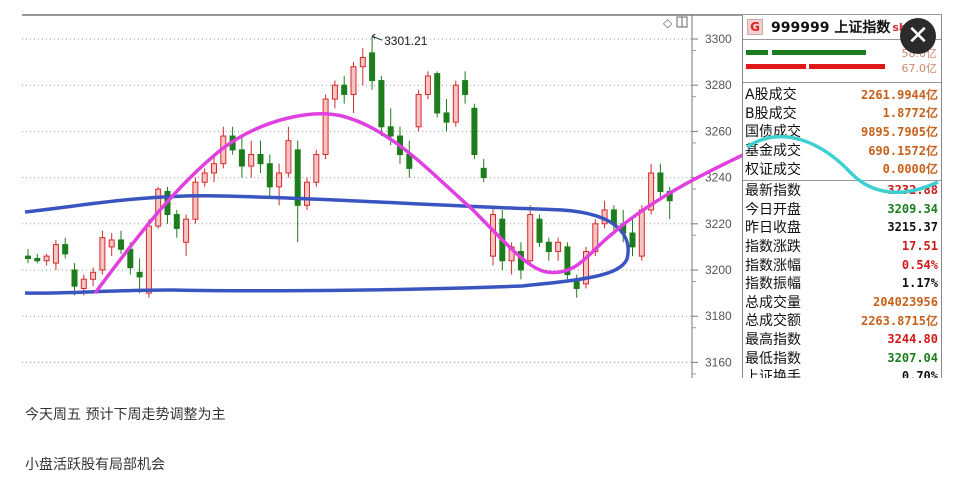 The height and width of the screenshot is (479, 953). What do you see at coordinates (773, 373) in the screenshot?
I see `quote-label: 上证换手` at bounding box center [773, 373].